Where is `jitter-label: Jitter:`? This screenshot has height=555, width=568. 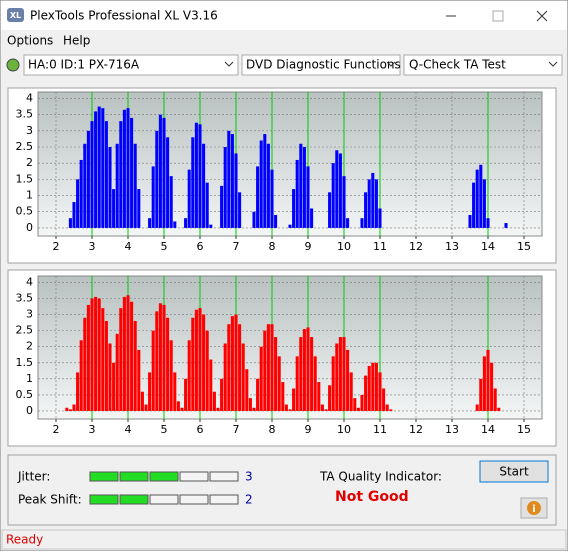
jitter-label: Jitter: is located at coordinates (33, 477).